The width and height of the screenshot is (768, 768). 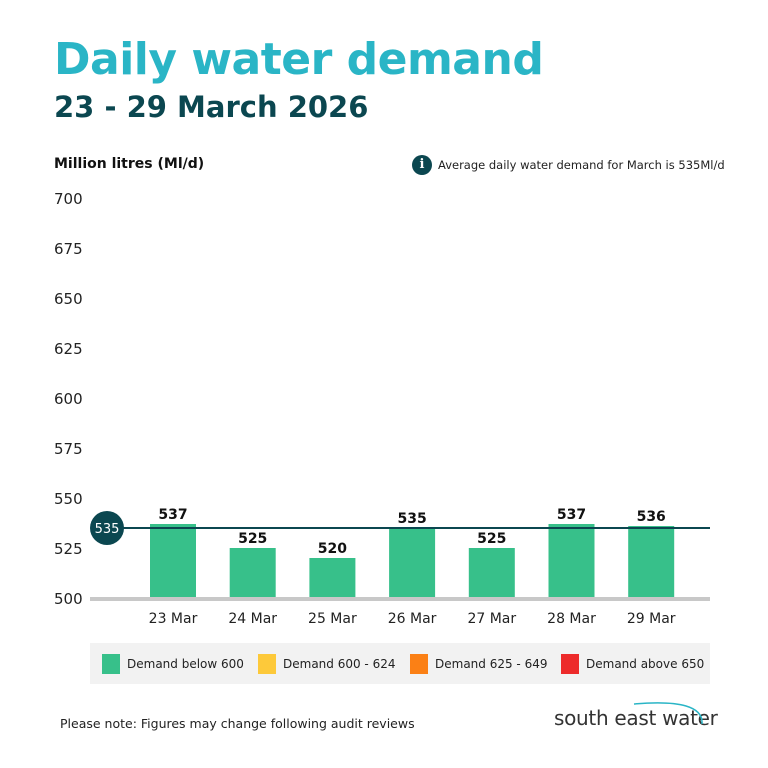 I want to click on y-tick-label: 650, so click(x=68, y=299).